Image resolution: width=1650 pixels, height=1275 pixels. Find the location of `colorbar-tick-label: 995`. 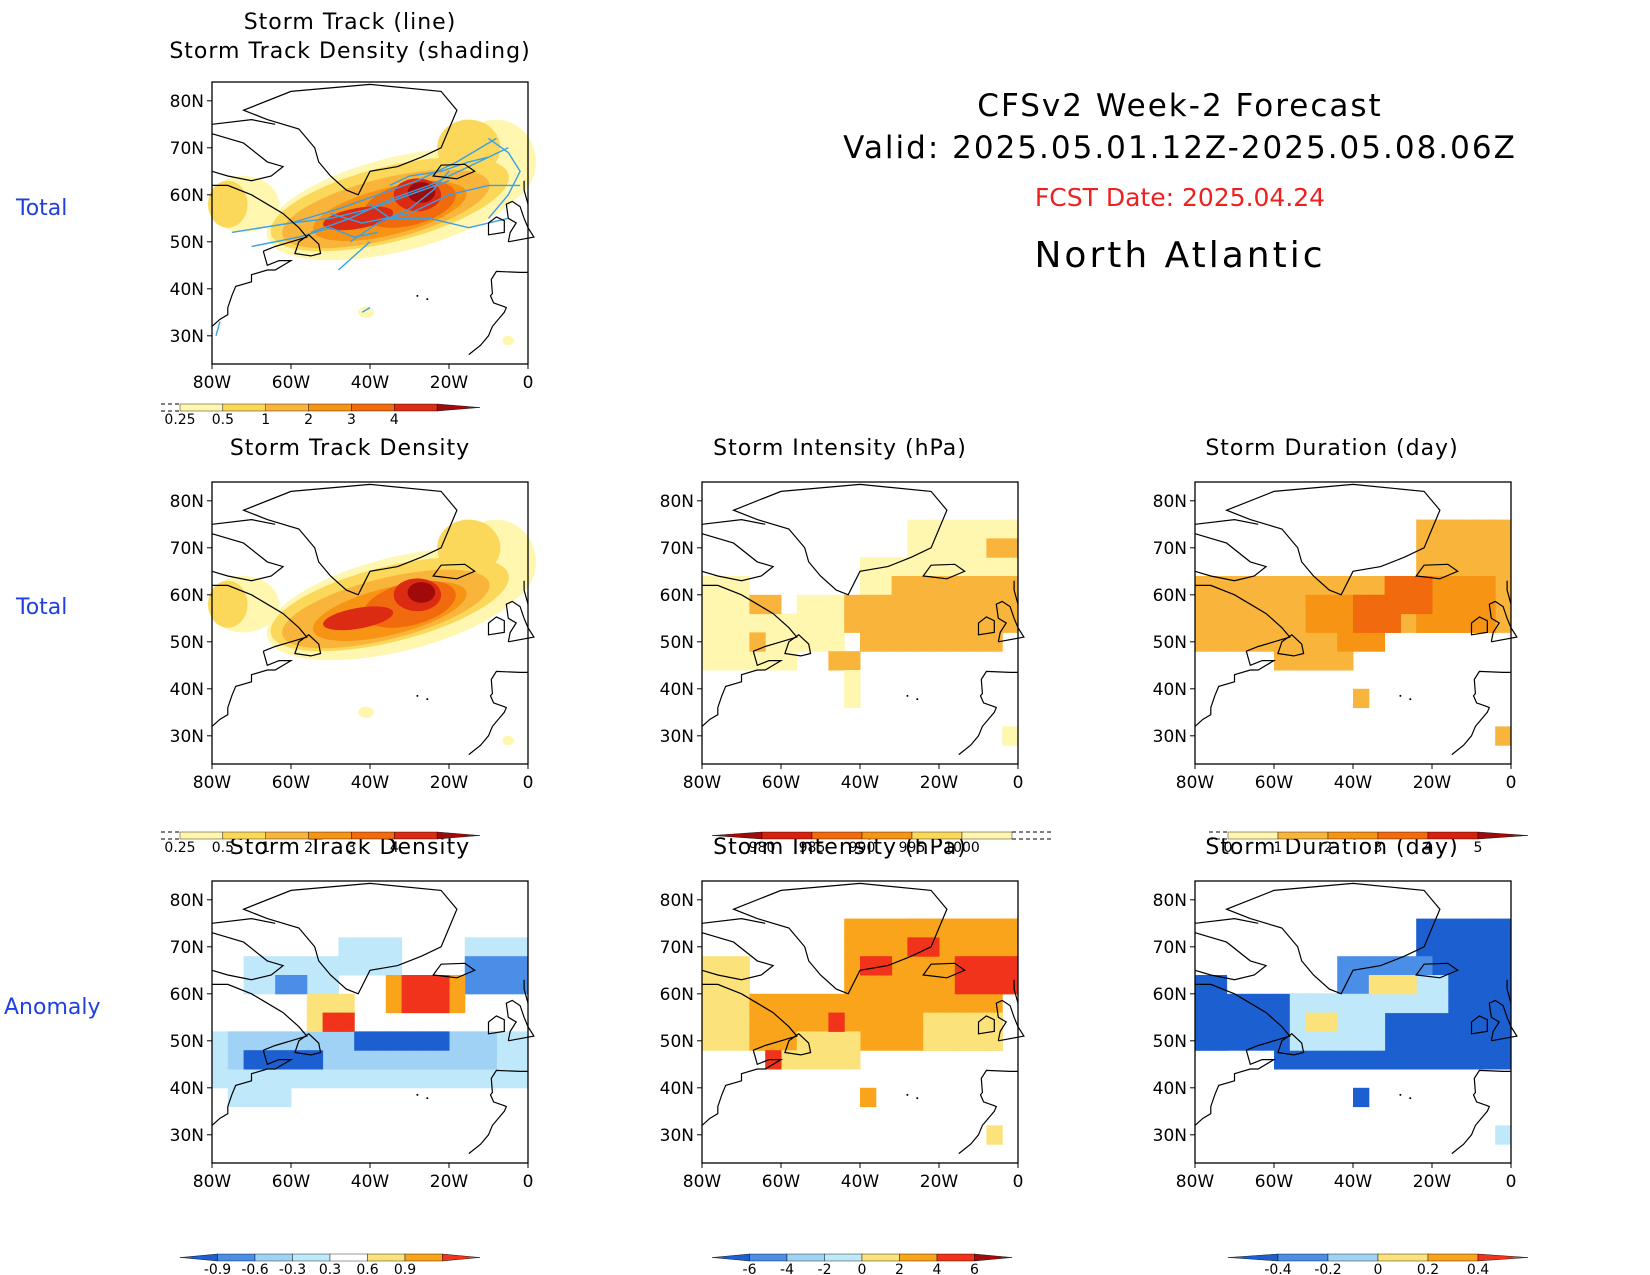

colorbar-tick-label: 995 is located at coordinates (912, 848).